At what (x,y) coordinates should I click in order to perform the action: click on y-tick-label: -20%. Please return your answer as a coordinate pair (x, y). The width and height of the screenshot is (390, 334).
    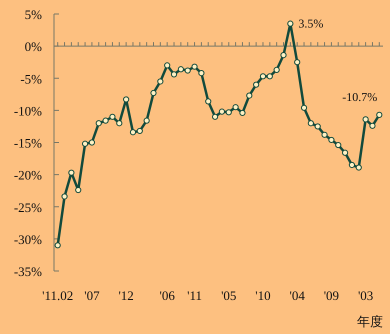
    Looking at the image, I should click on (28, 175).